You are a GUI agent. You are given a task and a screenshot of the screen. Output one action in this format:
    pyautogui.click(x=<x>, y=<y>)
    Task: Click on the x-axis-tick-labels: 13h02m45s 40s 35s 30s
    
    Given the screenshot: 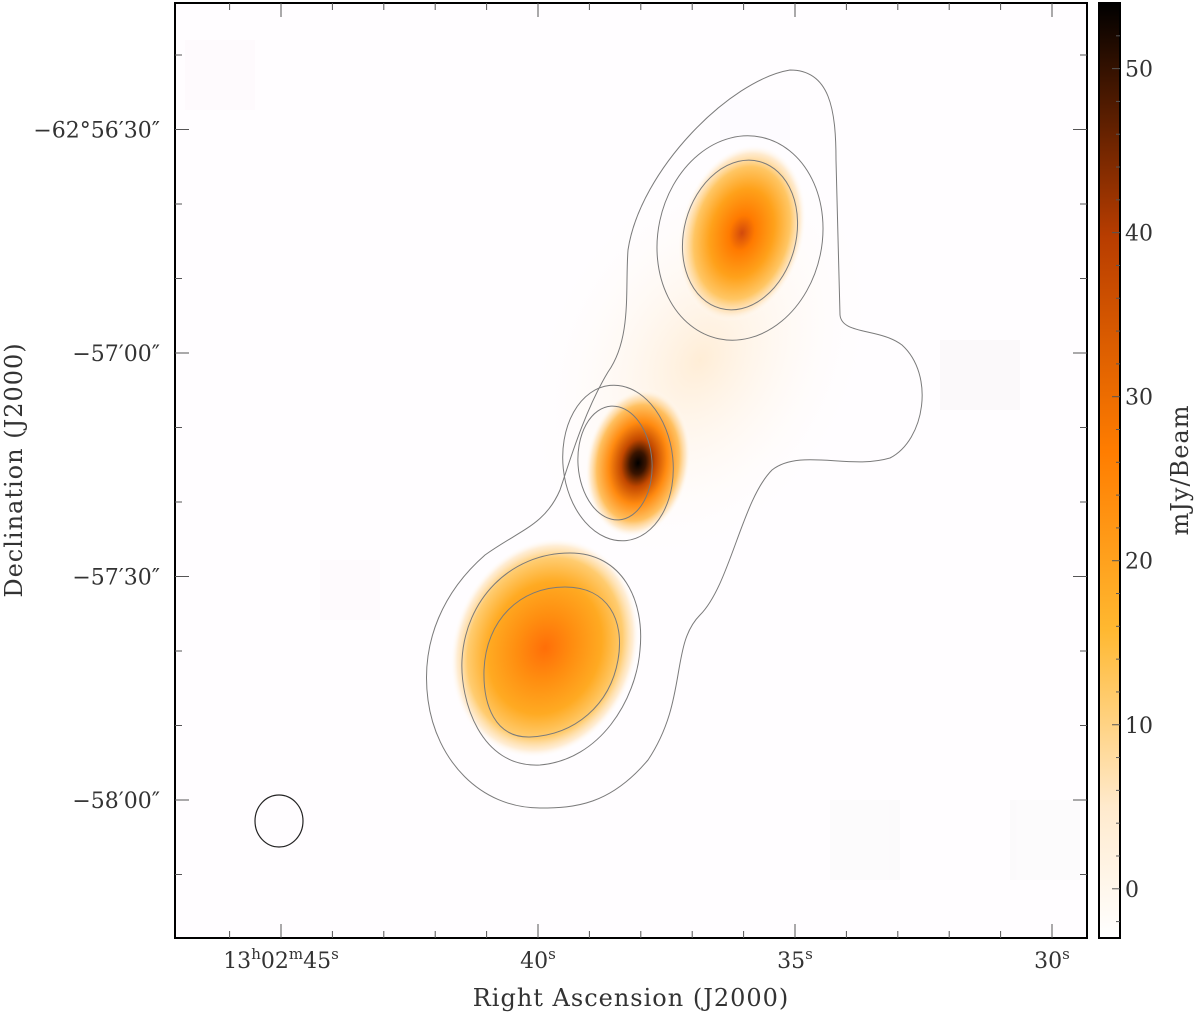 What is the action you would take?
    pyautogui.click(x=646, y=959)
    